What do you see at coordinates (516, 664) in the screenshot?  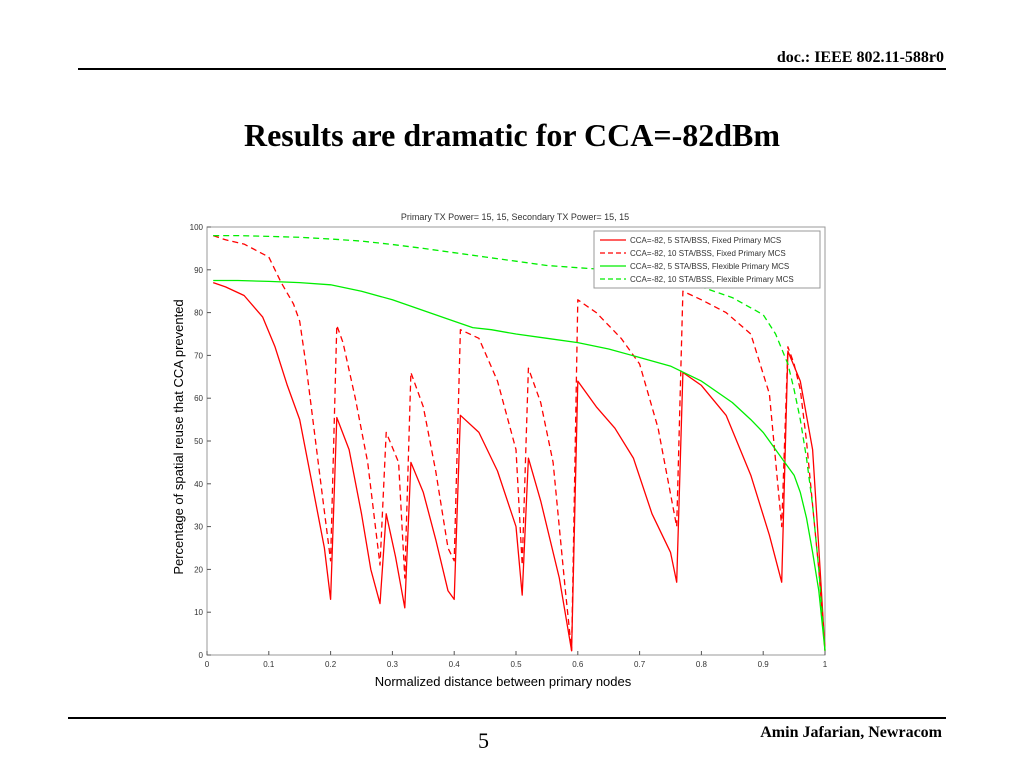 I see `x-tick-label: 0.5` at bounding box center [516, 664].